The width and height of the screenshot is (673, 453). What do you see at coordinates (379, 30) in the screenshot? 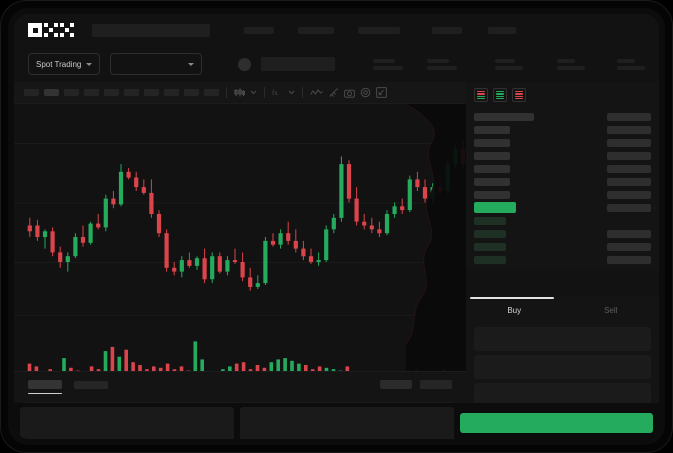
I see `nav-item-earn` at bounding box center [379, 30].